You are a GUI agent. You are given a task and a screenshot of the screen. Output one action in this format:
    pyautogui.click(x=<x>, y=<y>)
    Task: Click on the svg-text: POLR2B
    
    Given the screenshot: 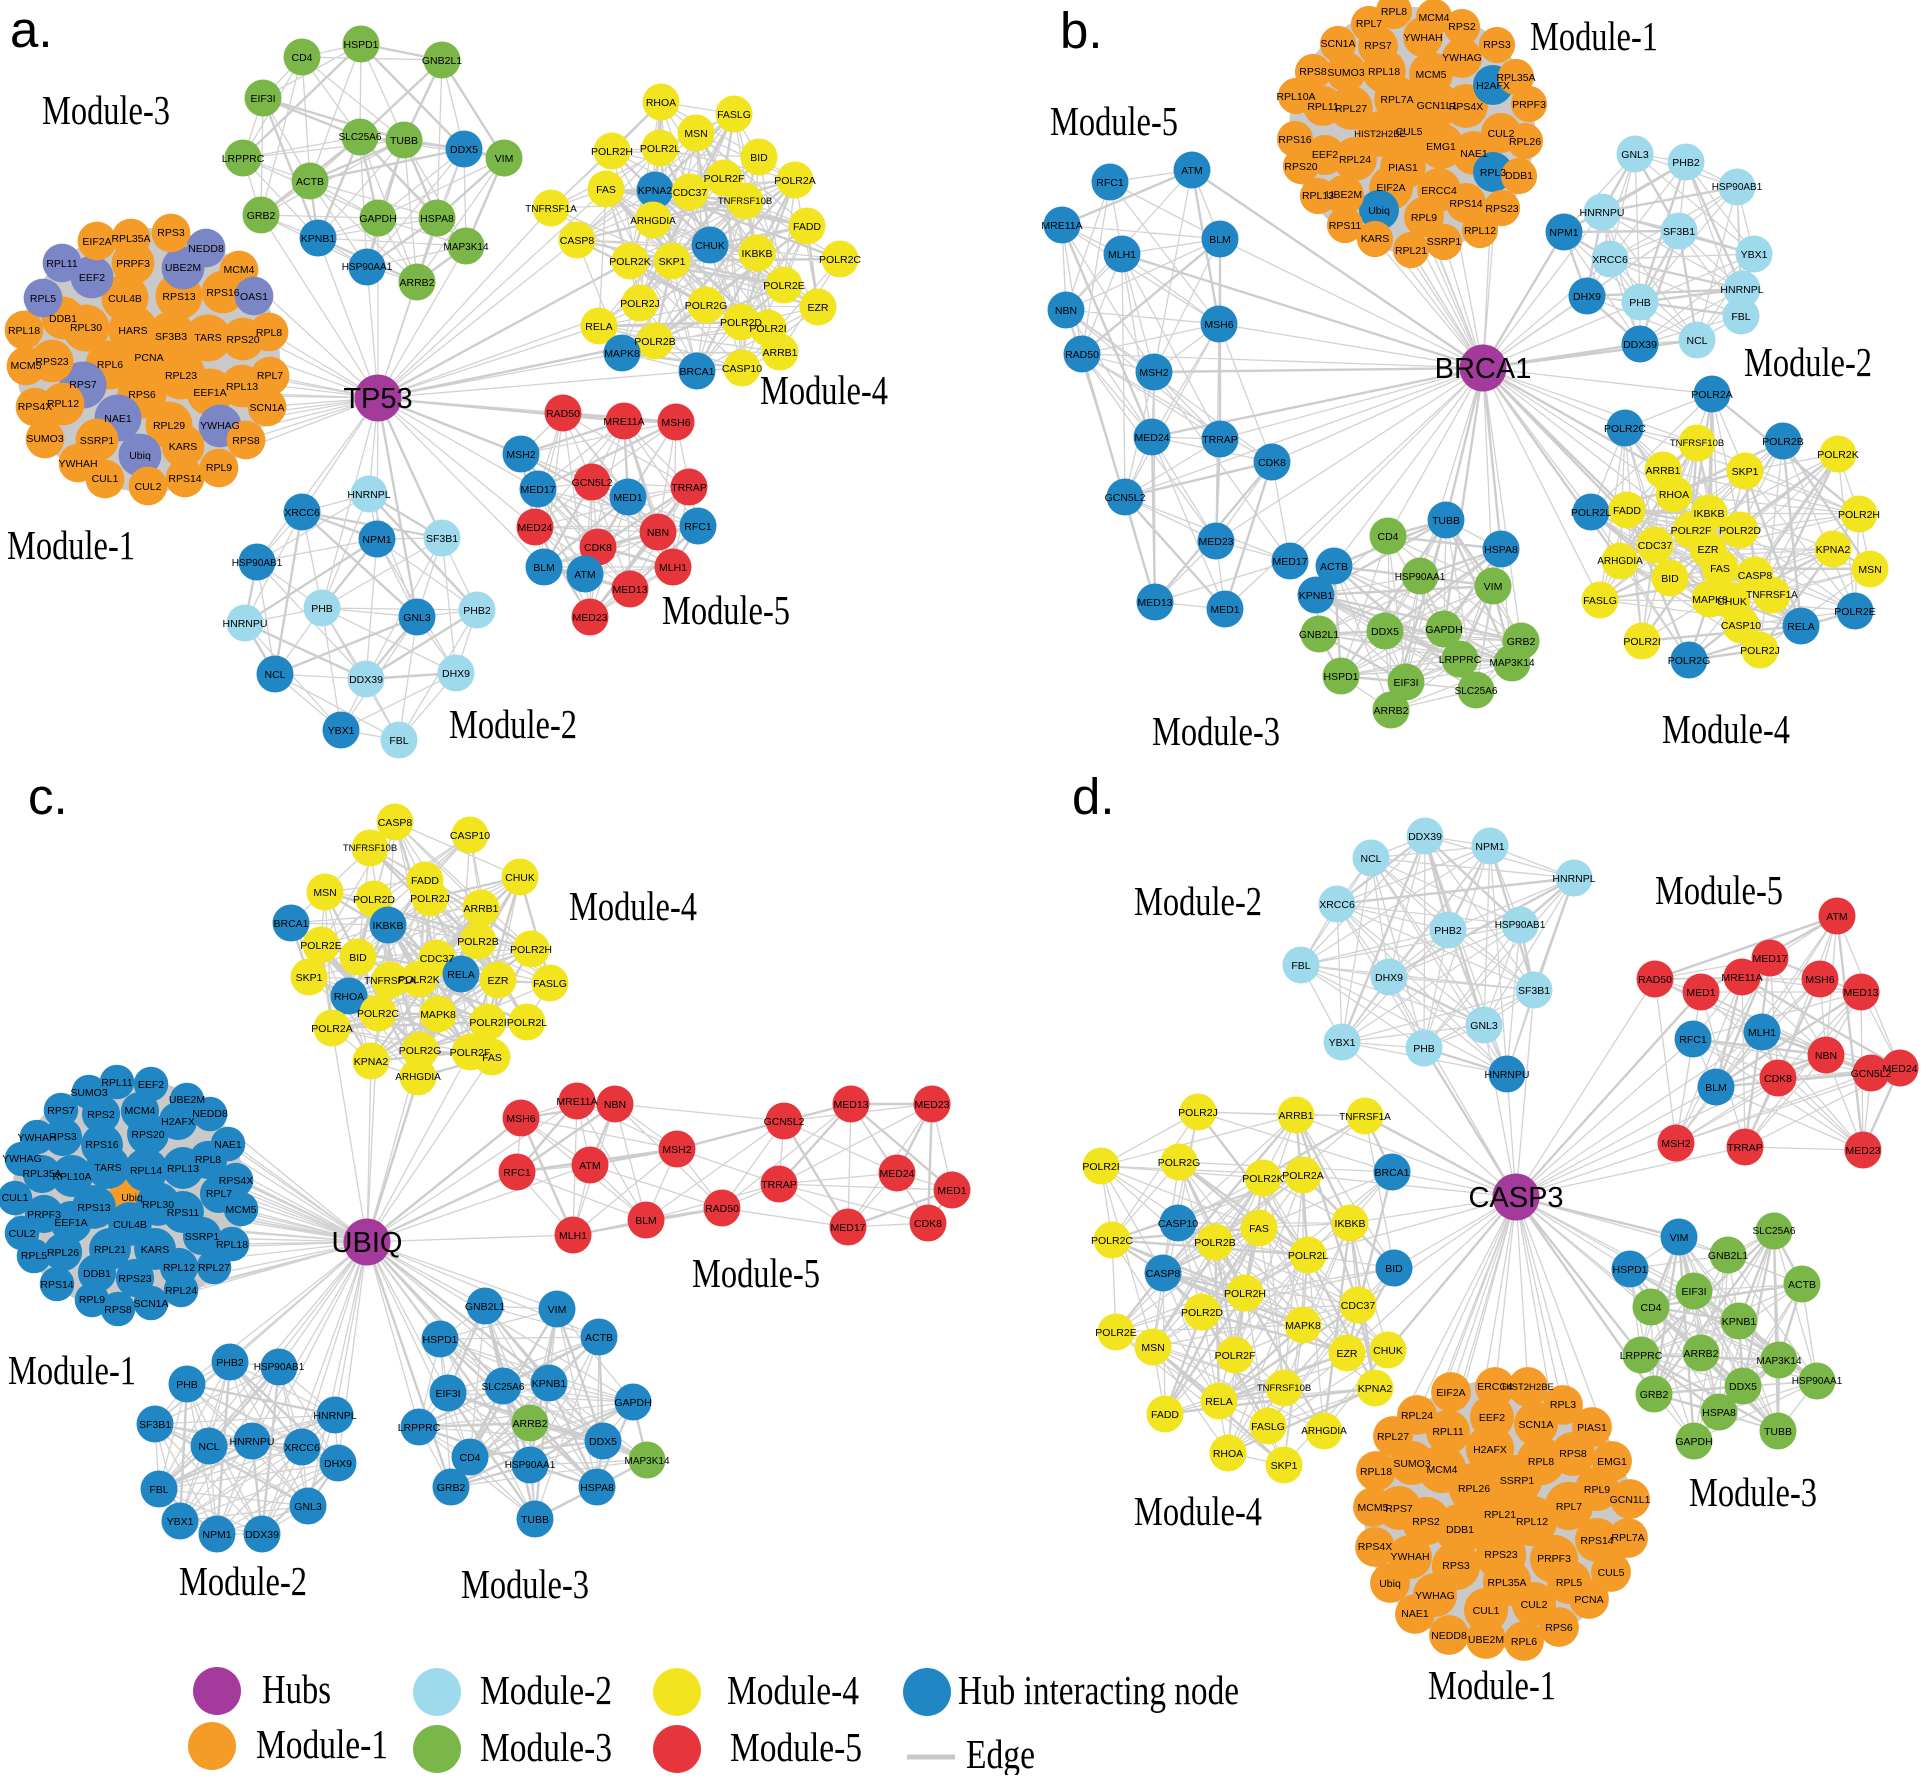 What is the action you would take?
    pyautogui.click(x=1782, y=442)
    